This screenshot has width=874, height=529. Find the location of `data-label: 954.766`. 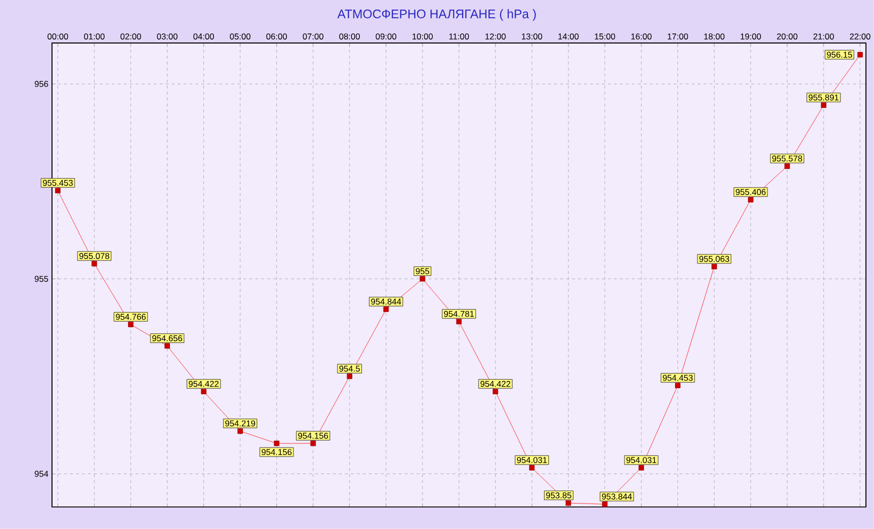

data-label: 954.766 is located at coordinates (131, 317).